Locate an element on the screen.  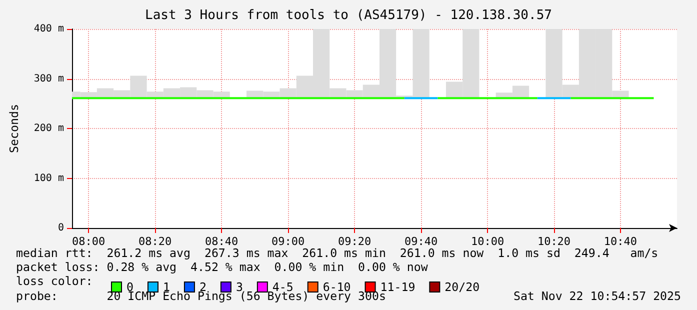
x-tick-label: 09:00 is located at coordinates (288, 241).